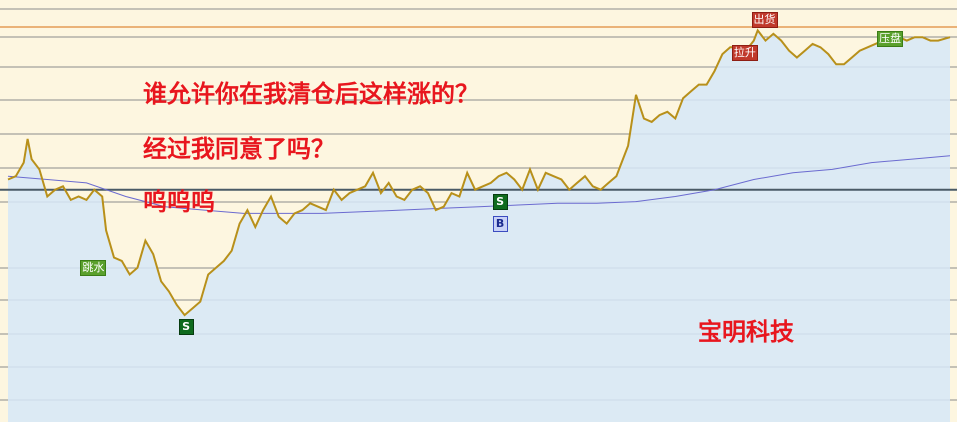 This screenshot has width=957, height=422. What do you see at coordinates (479, 184) in the screenshot?
I see `average-price-line` at bounding box center [479, 184].